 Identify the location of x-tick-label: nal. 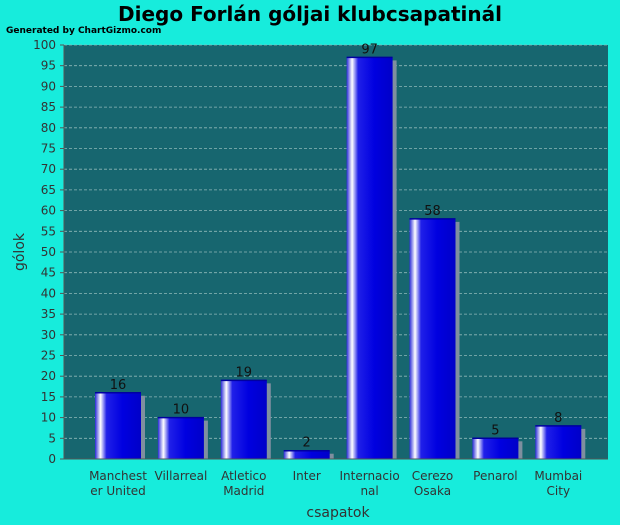
(369, 491).